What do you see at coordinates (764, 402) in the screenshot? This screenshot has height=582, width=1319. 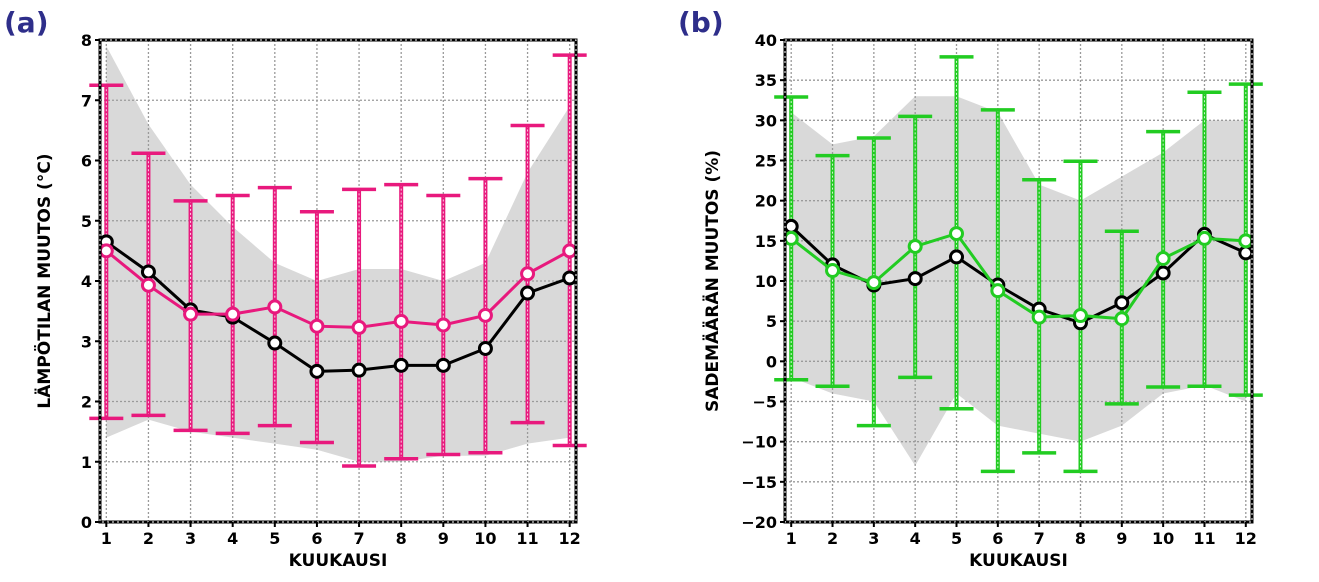 I see `y-tick-label: −5` at bounding box center [764, 402].